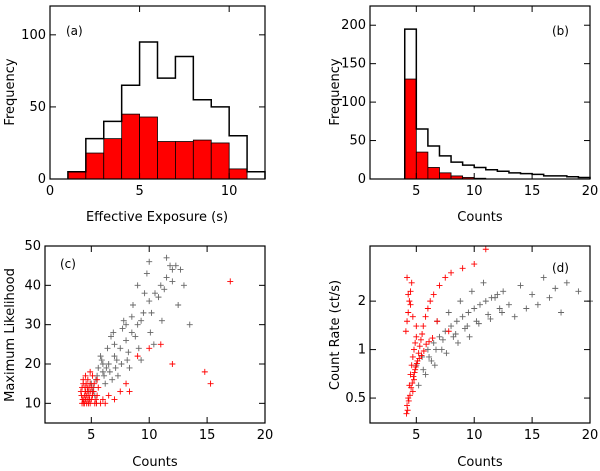  What do you see at coordinates (362, 179) in the screenshot?
I see `panel-b-ytick-label: 0` at bounding box center [362, 179].